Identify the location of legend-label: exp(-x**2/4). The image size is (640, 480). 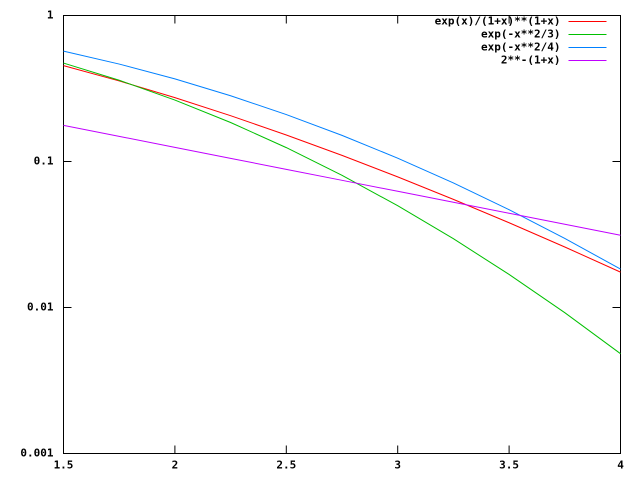
(520, 47).